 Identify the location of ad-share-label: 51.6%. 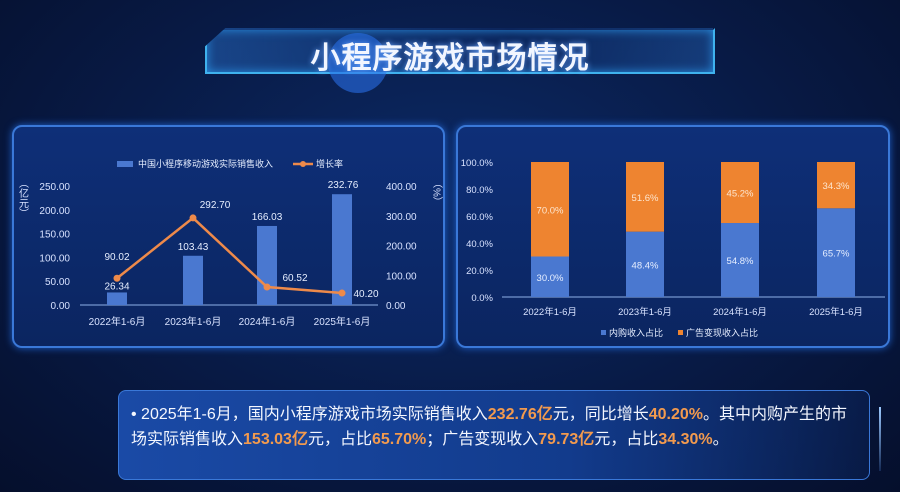
(645, 198).